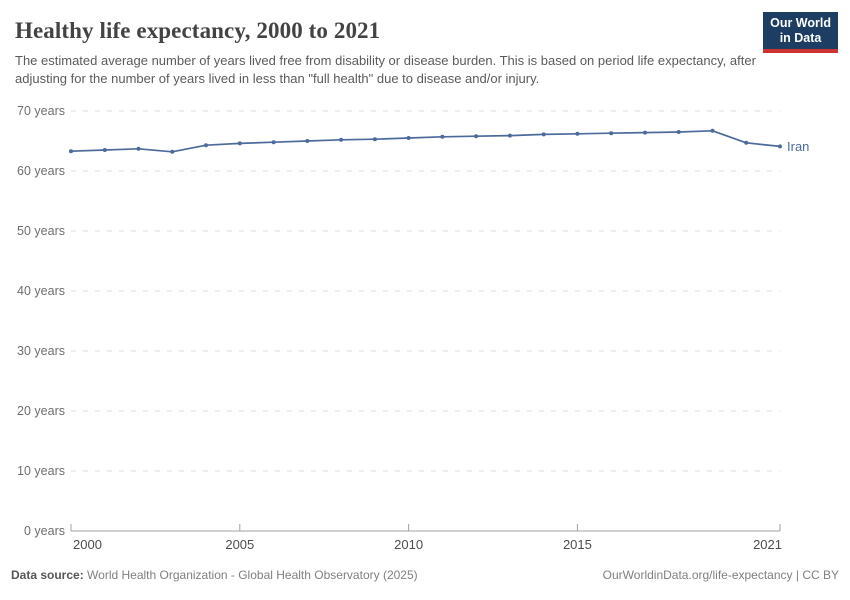  Describe the element at coordinates (198, 30) in the screenshot. I see `page-title: Healthy life expectancy, 2000 to 2021` at that location.